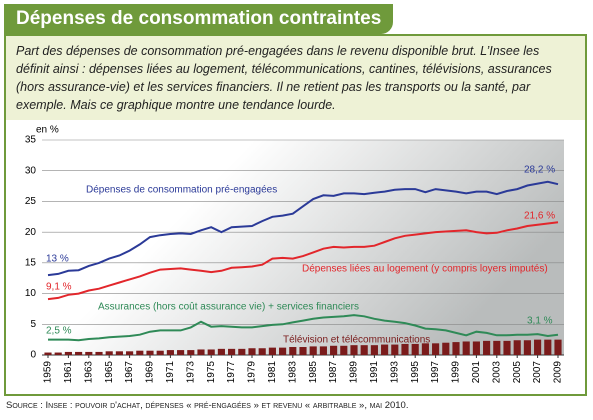  What do you see at coordinates (211, 372) in the screenshot?
I see `x-tick-label: 1975` at bounding box center [211, 372].